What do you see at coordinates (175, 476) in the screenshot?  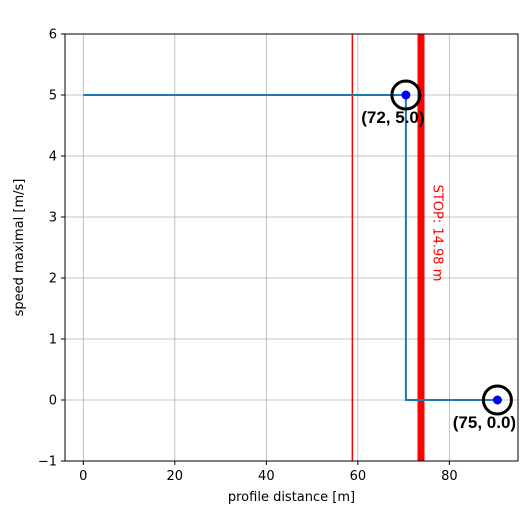 I see `x-tick-label: 20` at bounding box center [175, 476].